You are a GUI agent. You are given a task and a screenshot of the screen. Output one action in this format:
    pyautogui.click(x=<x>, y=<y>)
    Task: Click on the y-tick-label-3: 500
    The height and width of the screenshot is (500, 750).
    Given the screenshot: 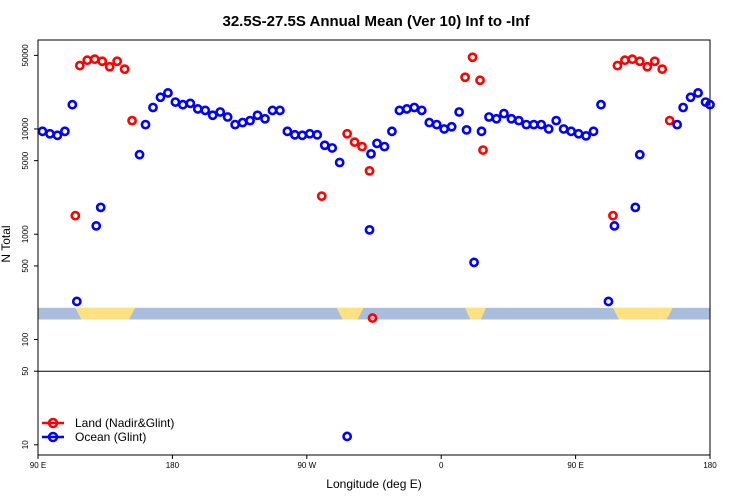 What is the action you would take?
    pyautogui.click(x=25, y=266)
    